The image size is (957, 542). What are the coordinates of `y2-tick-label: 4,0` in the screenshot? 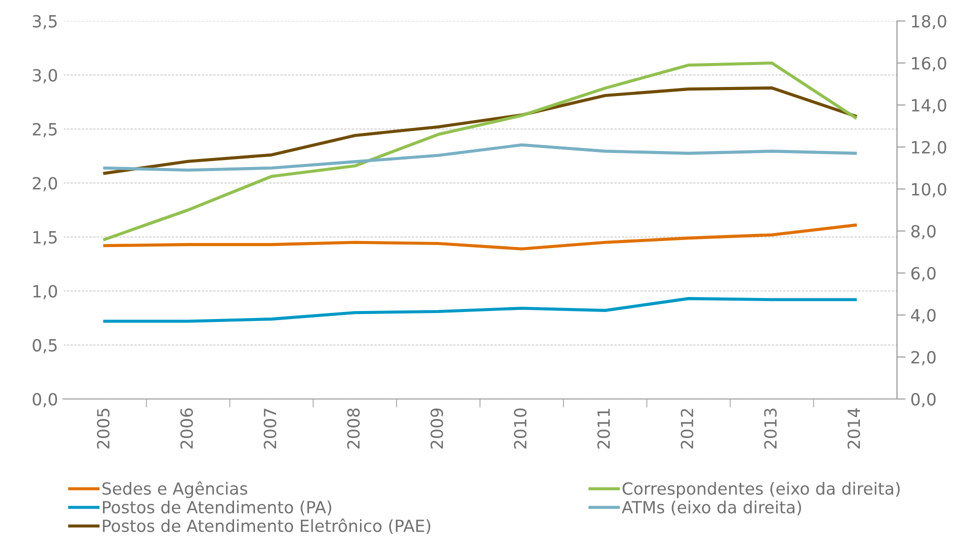 It's located at (923, 316).